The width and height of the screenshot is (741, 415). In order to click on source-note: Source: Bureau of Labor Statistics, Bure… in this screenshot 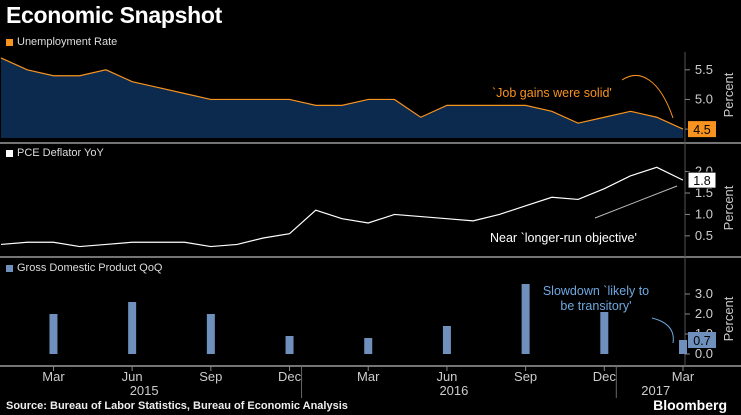, I will do `click(177, 406)`.